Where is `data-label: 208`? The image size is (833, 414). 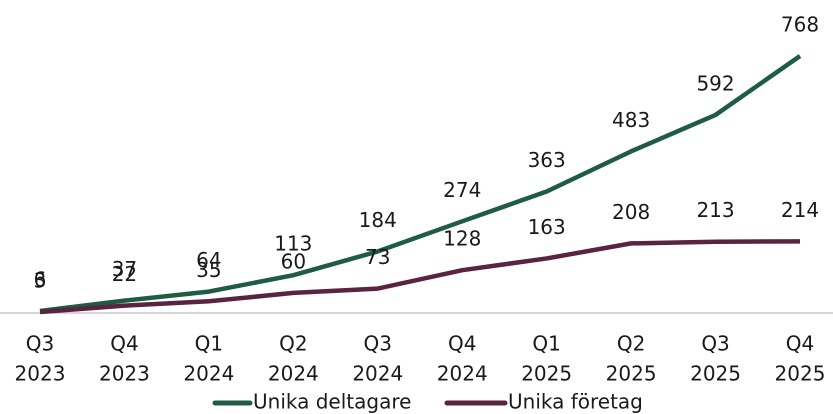 data-label: 208 is located at coordinates (631, 212).